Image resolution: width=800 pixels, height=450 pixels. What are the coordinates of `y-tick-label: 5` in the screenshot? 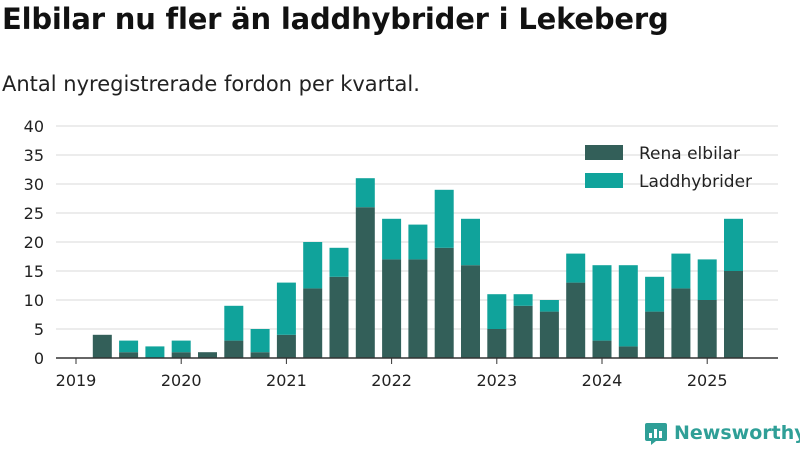 It's located at (39, 329).